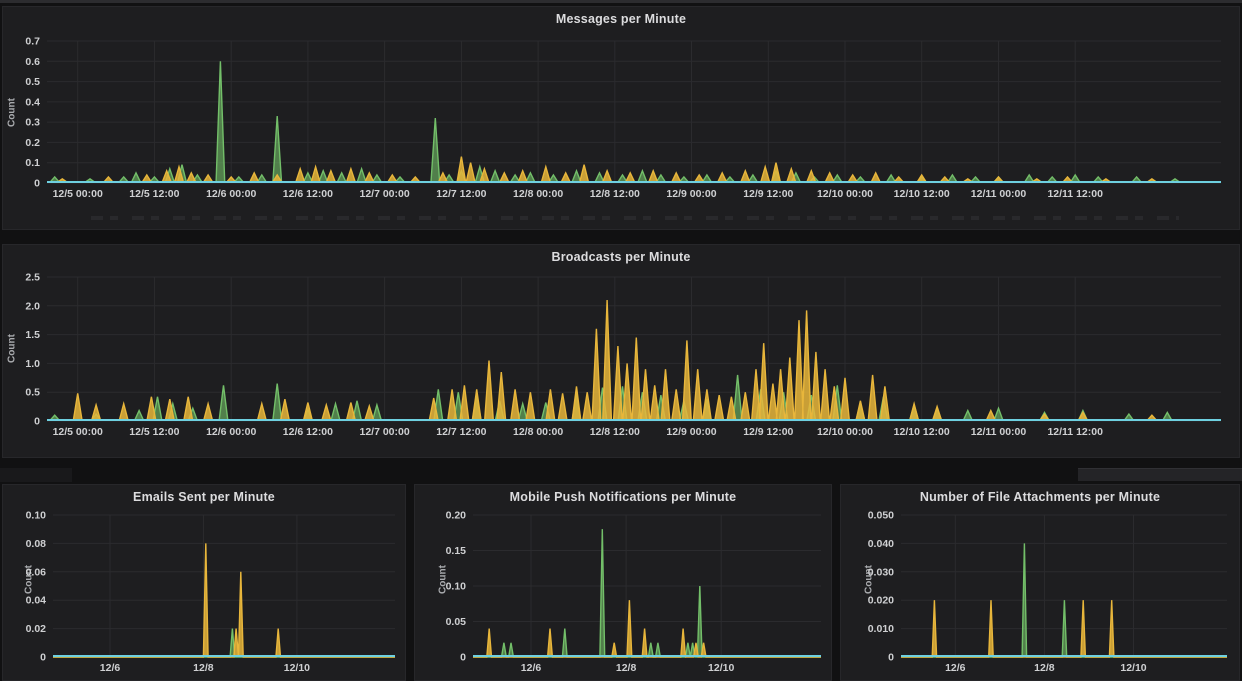  I want to click on y-tick-label: 0.2, so click(32, 143).